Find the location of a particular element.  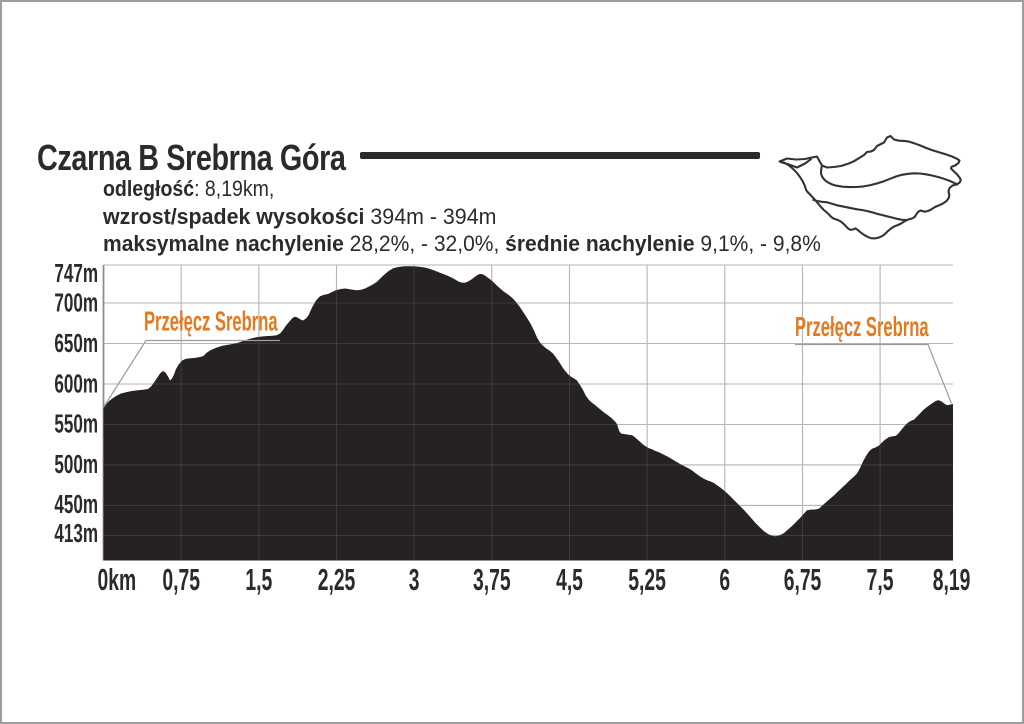

svg-text: 8,19 is located at coordinates (952, 580).